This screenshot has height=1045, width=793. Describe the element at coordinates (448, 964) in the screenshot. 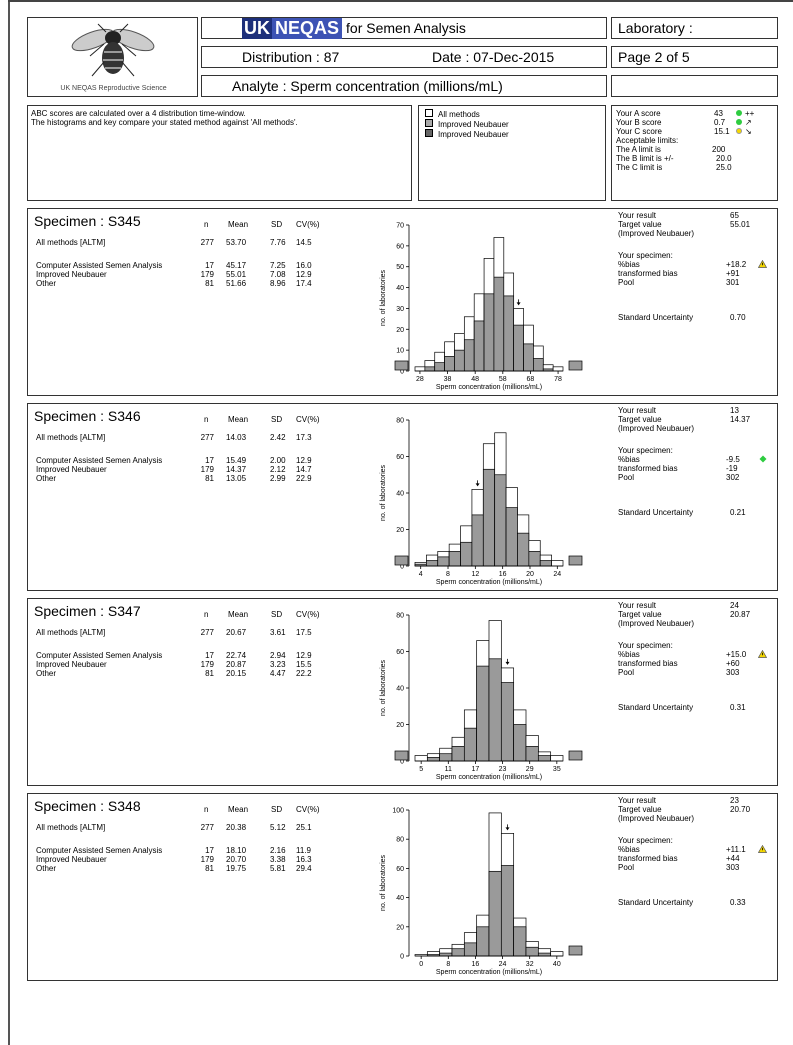

I see `x-tick-label: 8` at that location.